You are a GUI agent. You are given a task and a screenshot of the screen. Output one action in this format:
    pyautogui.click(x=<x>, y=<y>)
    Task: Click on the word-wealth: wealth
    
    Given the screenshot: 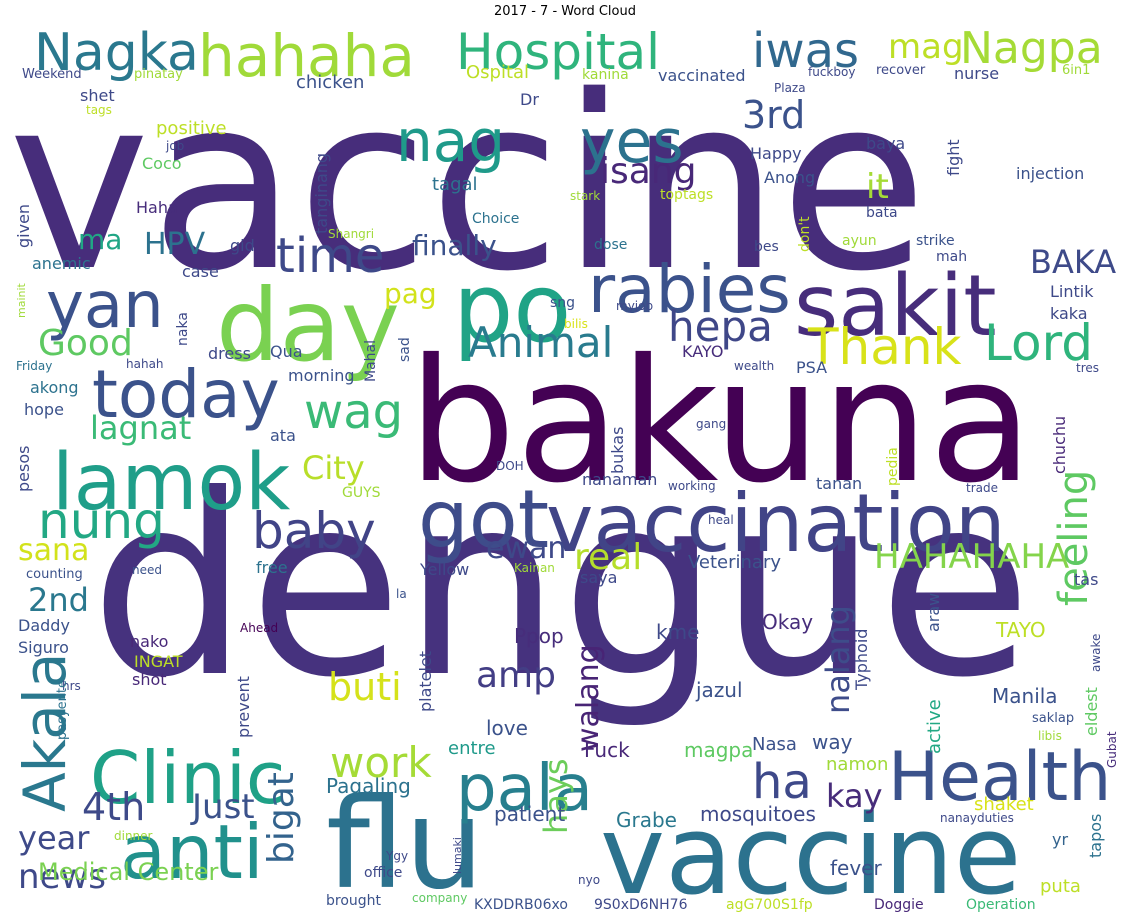 What is the action you would take?
    pyautogui.click(x=754, y=366)
    